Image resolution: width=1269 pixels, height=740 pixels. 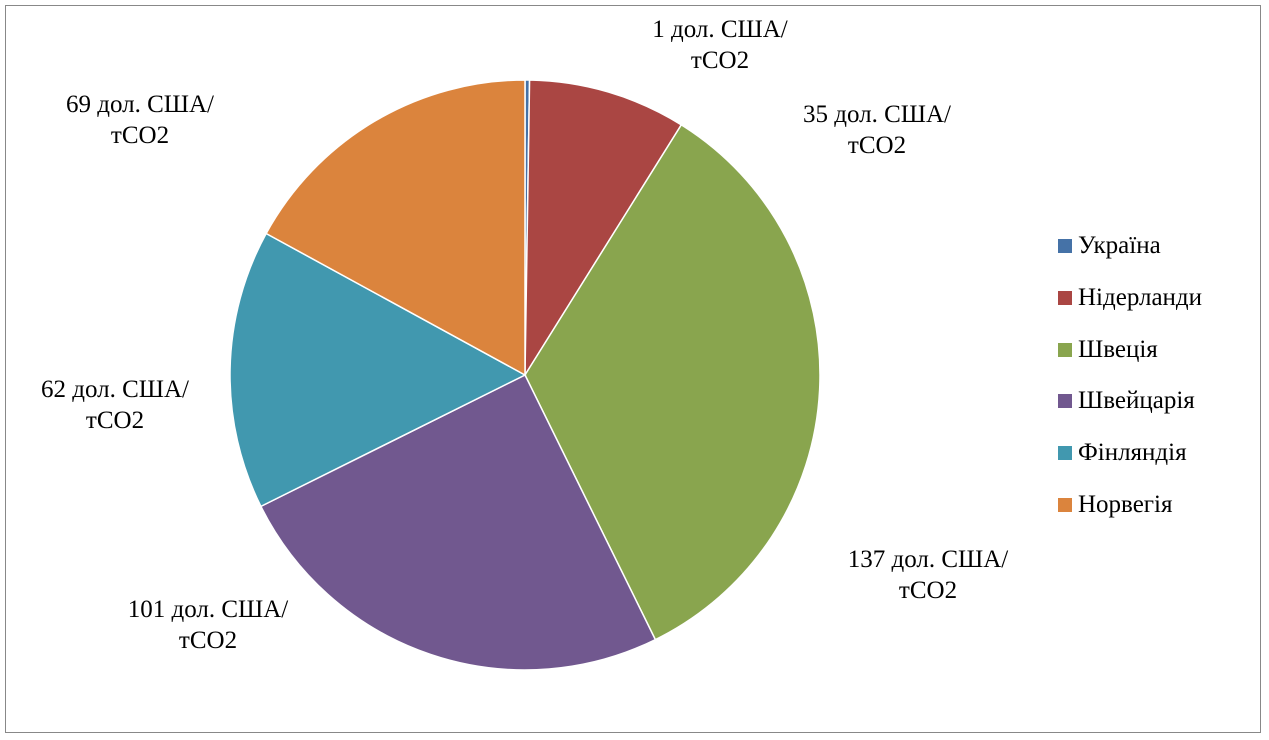 I want to click on data-label: 1 дол. США/тСО2, so click(x=720, y=45).